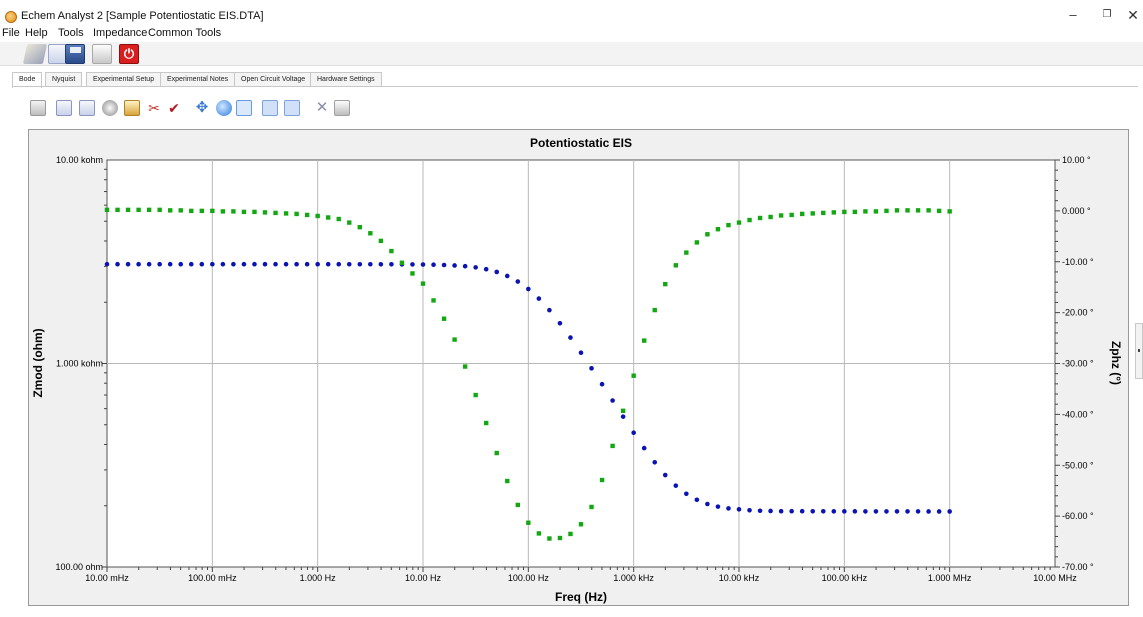 Image resolution: width=1143 pixels, height=617 pixels. I want to click on tab-bode: Bode, so click(27, 80).